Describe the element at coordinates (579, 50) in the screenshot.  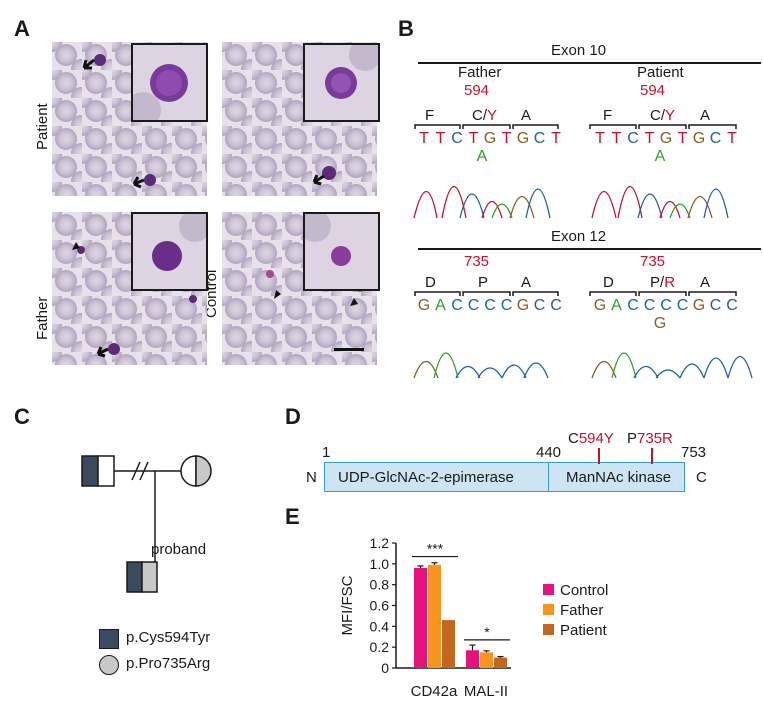
I see `exon10-title: Exon 10` at that location.